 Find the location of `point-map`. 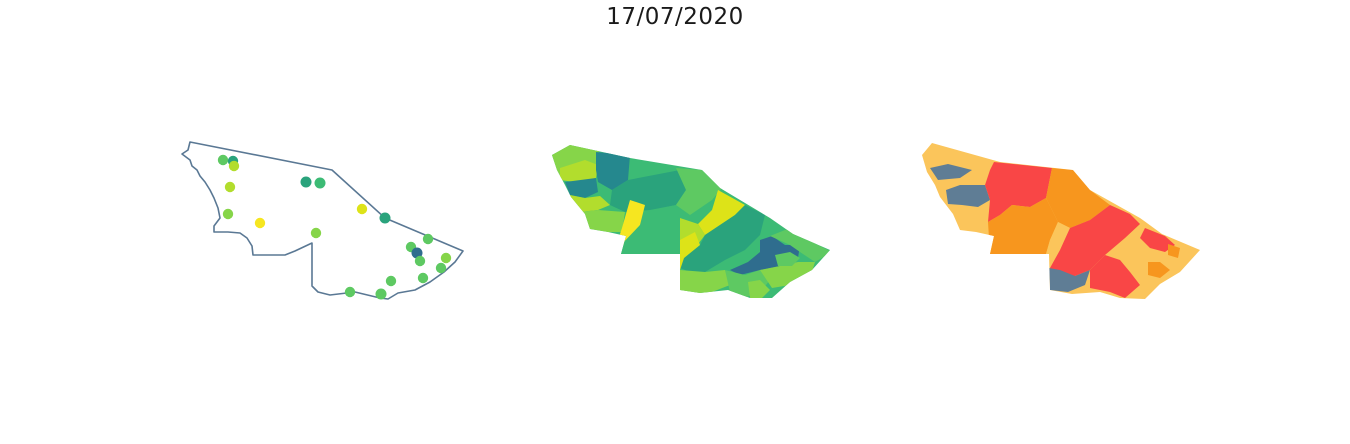

point-map is located at coordinates (322, 220).